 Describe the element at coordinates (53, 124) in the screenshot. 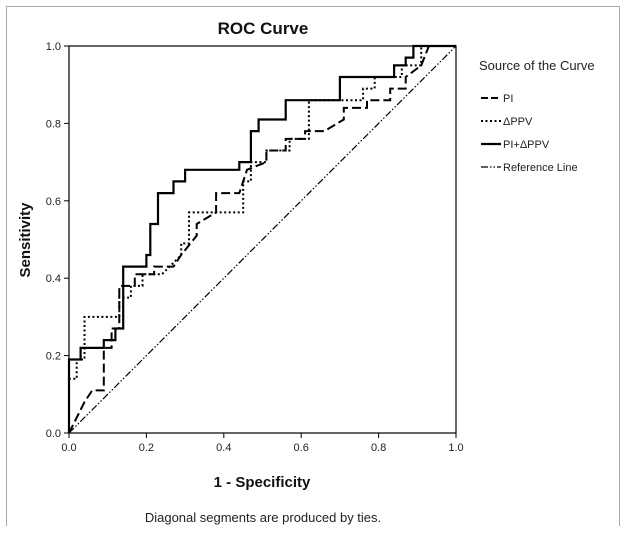

I see `y-tick-label-4: 0.8` at that location.